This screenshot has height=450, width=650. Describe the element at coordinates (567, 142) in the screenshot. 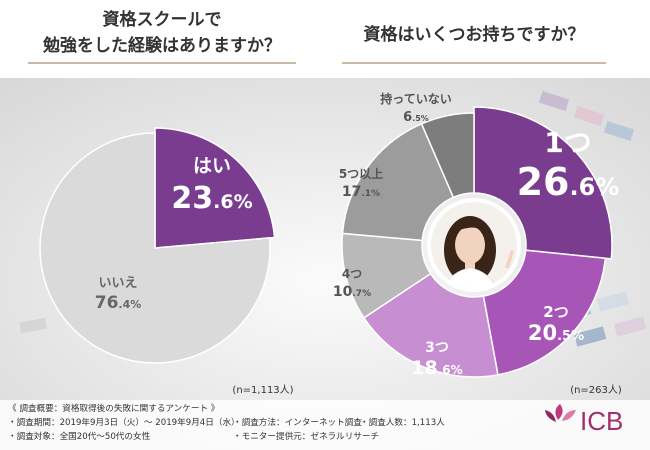

I see `slice-label-count-0: 1つ` at that location.